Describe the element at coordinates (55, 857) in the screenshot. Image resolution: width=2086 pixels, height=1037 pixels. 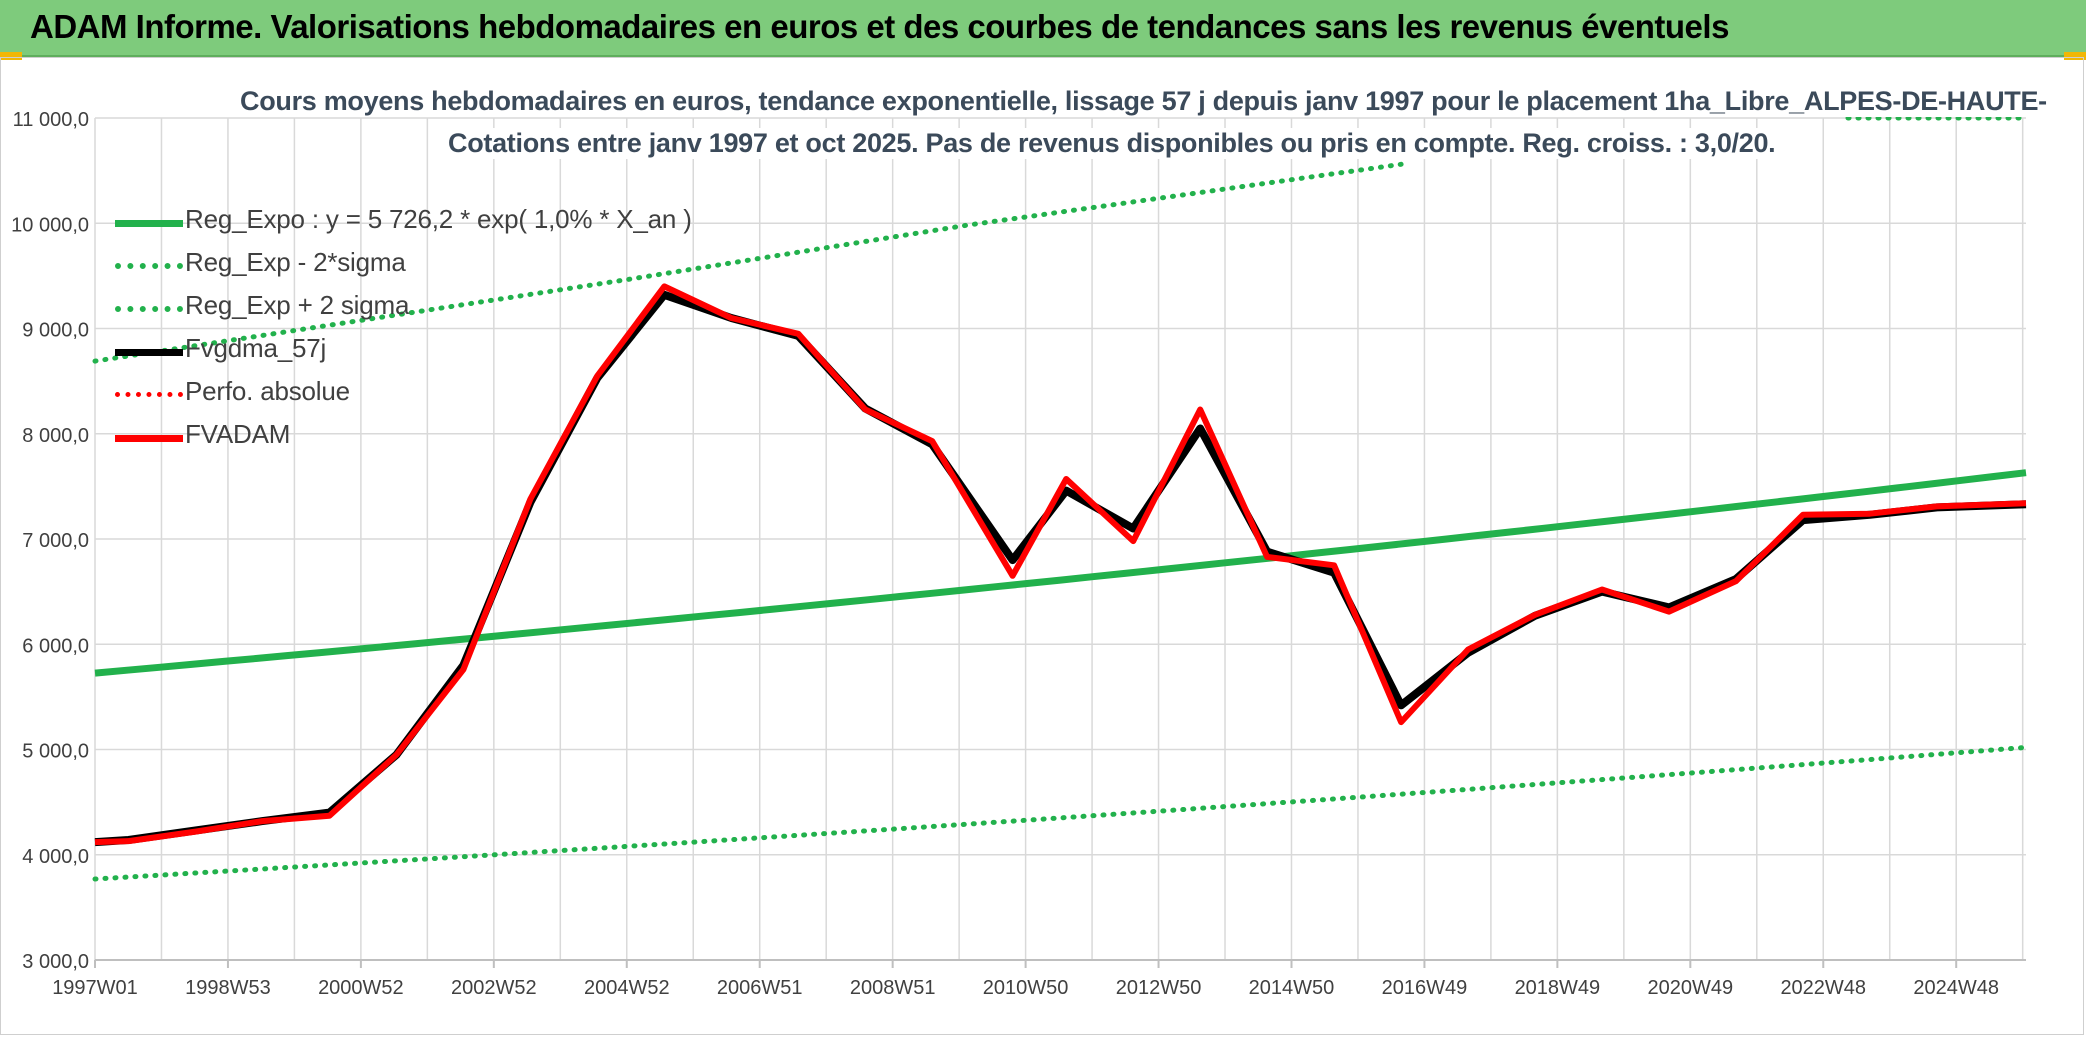
I see `y-tick-label: 4 000,0` at that location.